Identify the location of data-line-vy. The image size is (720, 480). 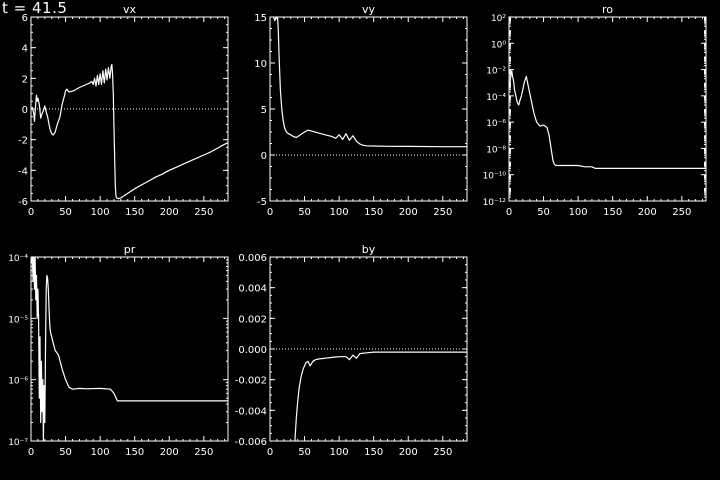
(369, 82).